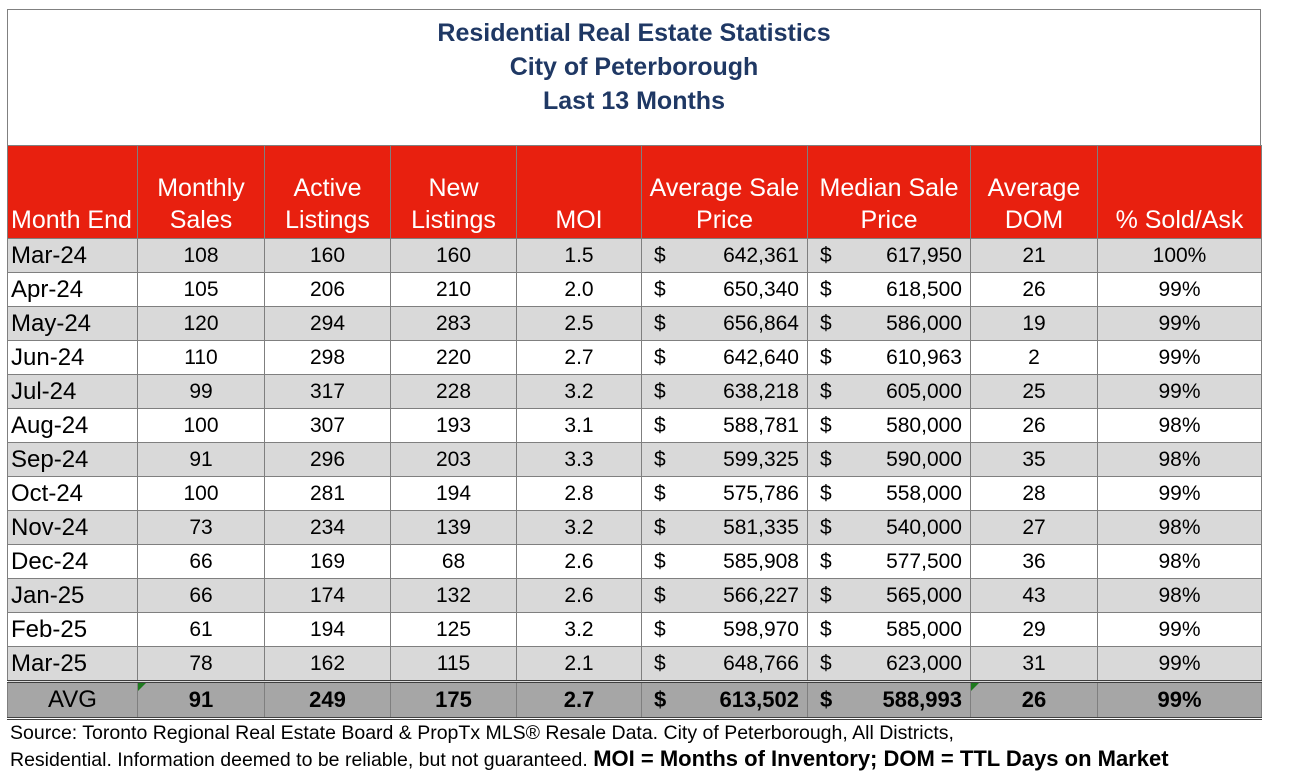 Image resolution: width=1293 pixels, height=778 pixels. Describe the element at coordinates (201, 664) in the screenshot. I see `sales-cell: 78` at that location.